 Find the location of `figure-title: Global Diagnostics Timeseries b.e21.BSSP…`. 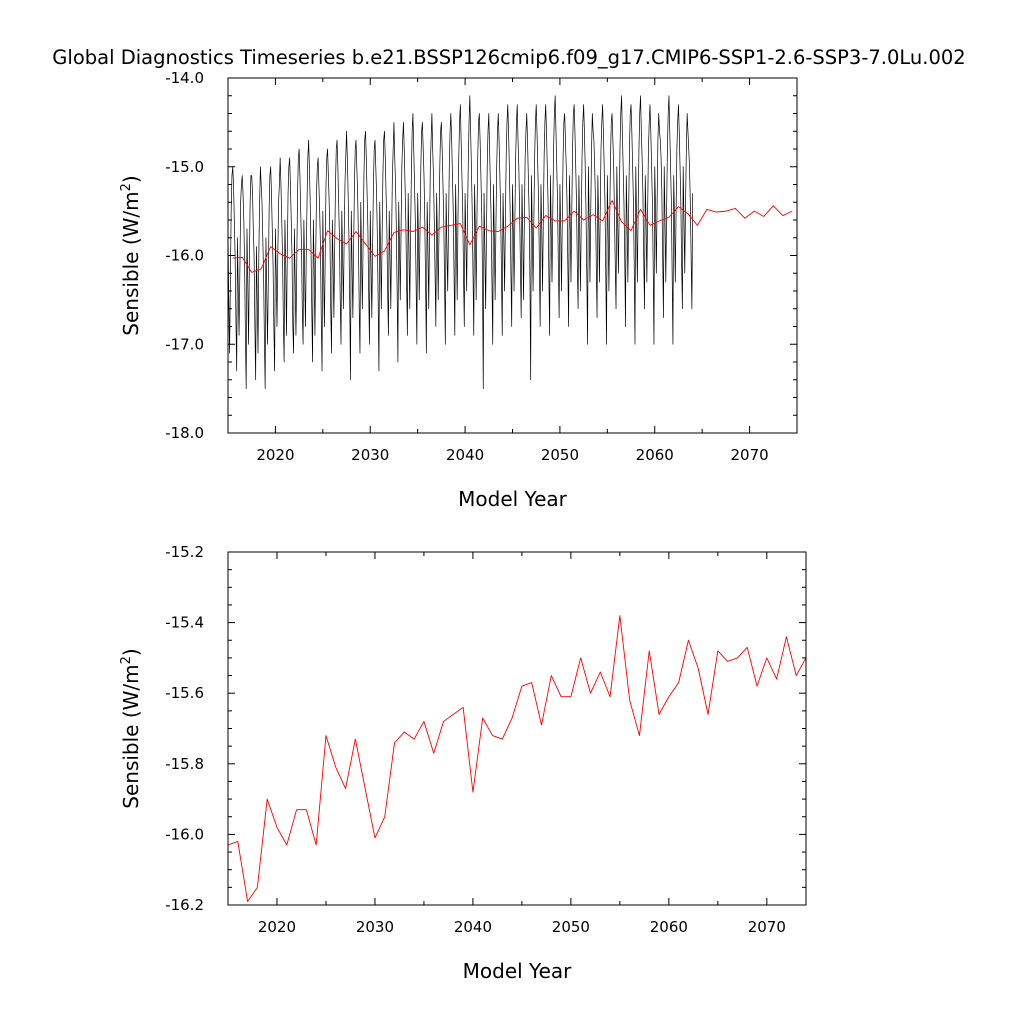

figure-title: Global Diagnostics Timeseries b.e21.BSSP… is located at coordinates (508, 57).